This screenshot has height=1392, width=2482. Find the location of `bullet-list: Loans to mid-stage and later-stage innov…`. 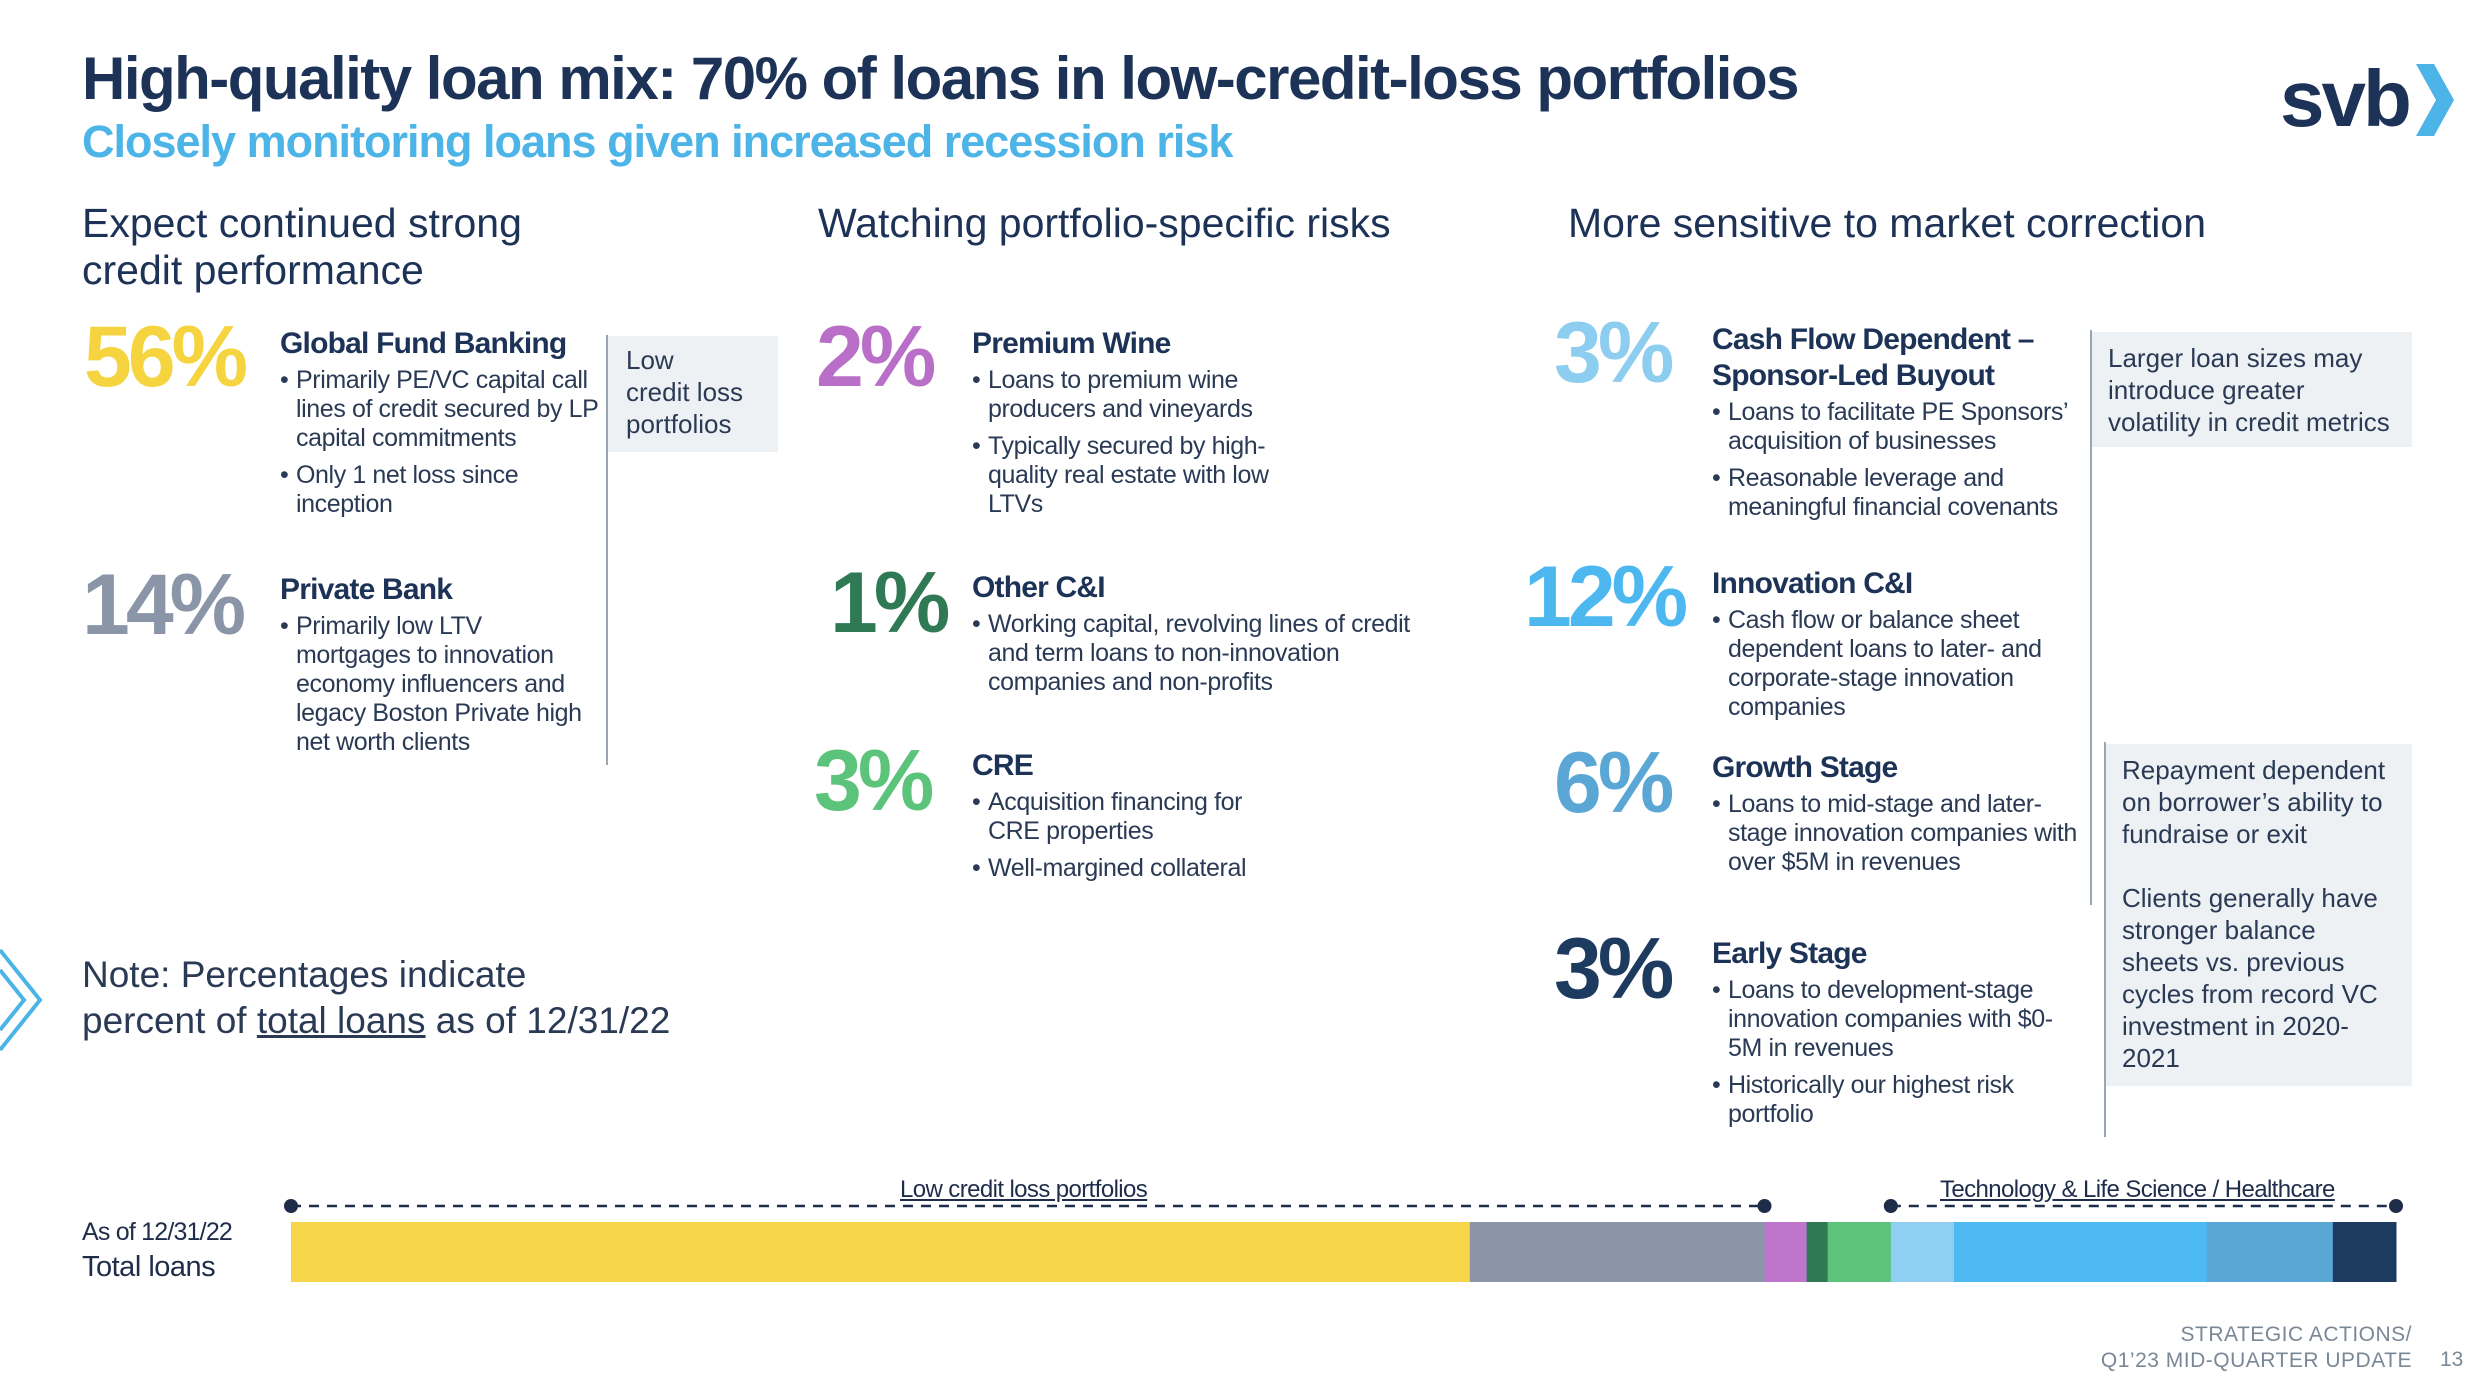

bullet-list: Loans to mid-stage and later-stage innov… is located at coordinates (1897, 833).